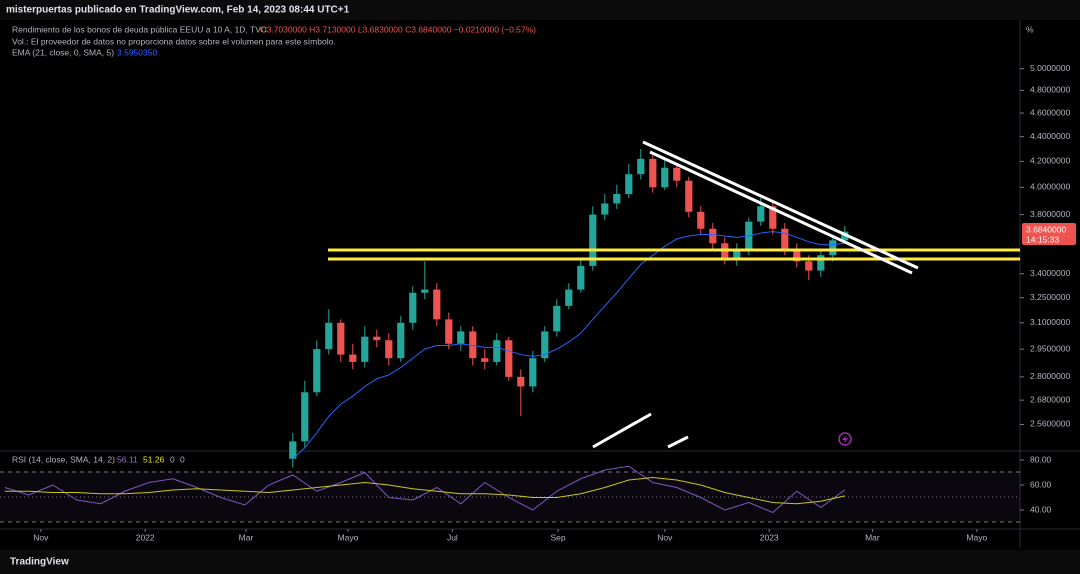 Image resolution: width=1080 pixels, height=574 pixels. Describe the element at coordinates (452, 537) in the screenshot. I see `x-tick-label: Jul` at that location.